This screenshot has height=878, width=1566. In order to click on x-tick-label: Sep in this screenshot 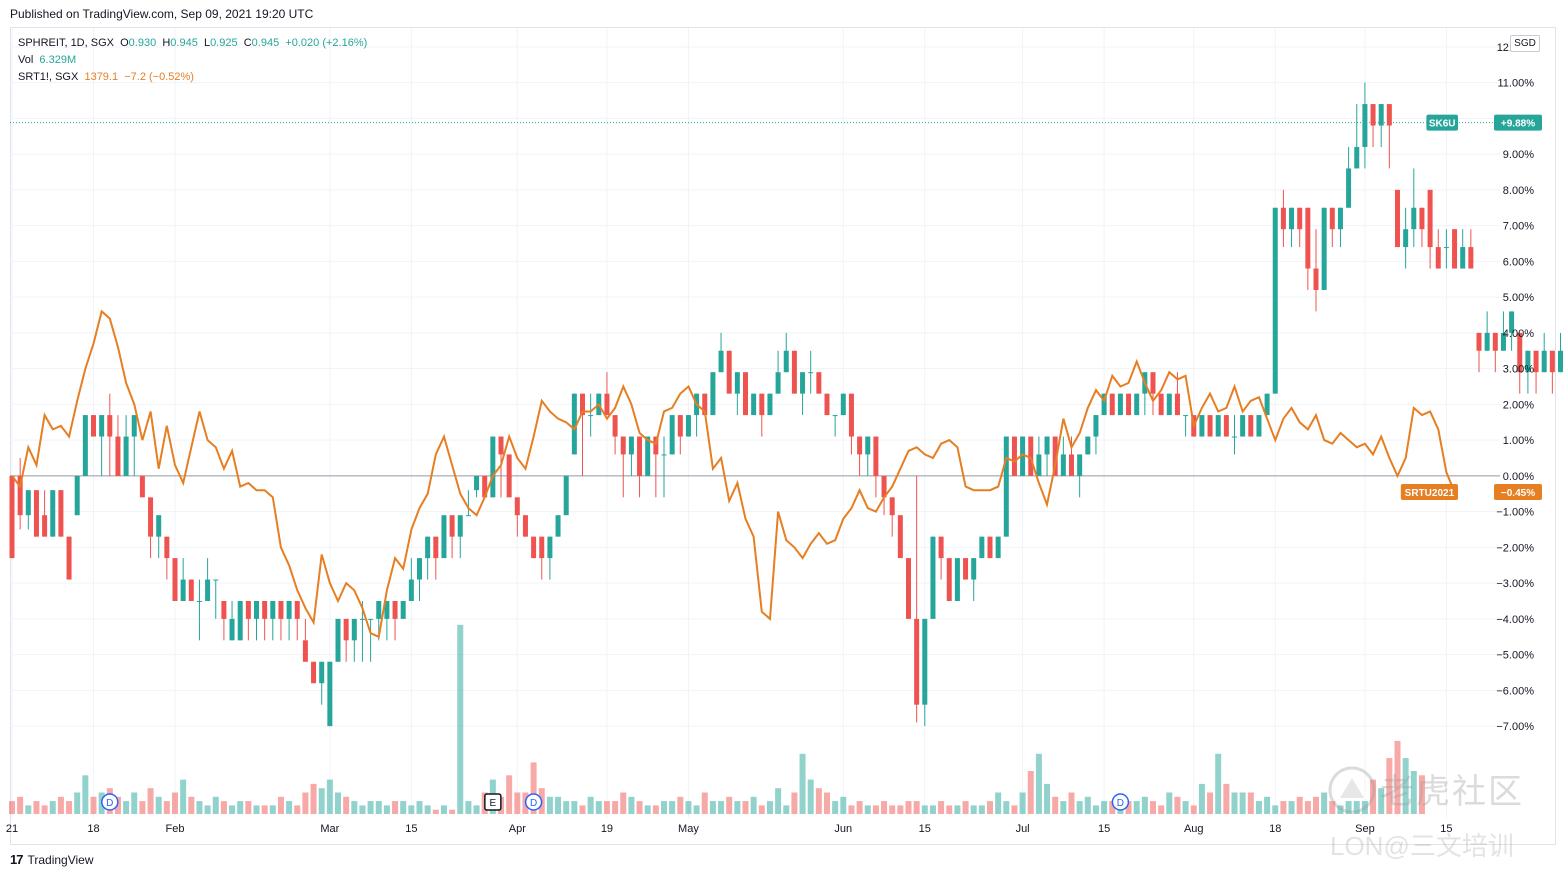, I will do `click(1365, 829)`.